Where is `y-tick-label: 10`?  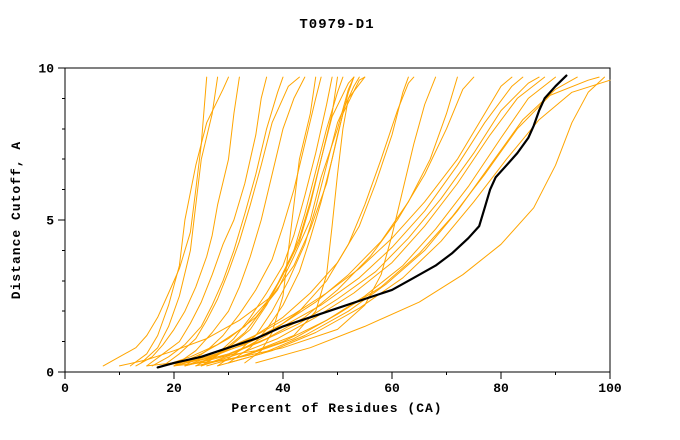
y-tick-label: 10 is located at coordinates (46, 69).